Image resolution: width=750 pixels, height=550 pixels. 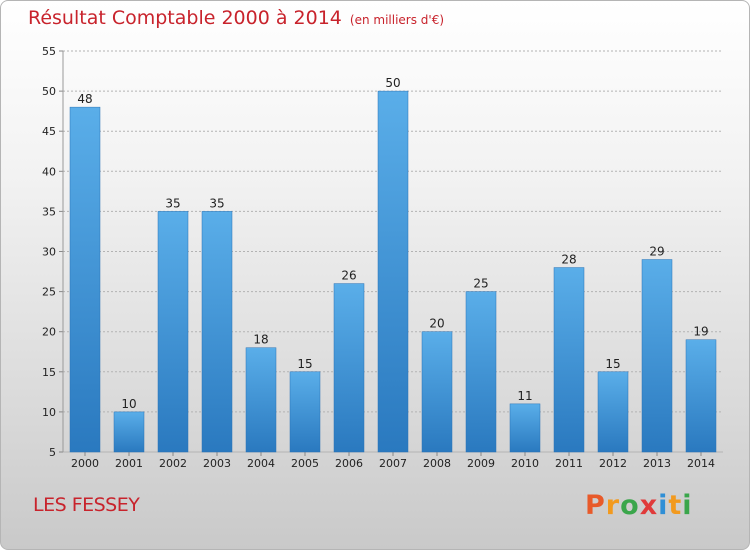 I want to click on bar-2007, so click(x=393, y=271).